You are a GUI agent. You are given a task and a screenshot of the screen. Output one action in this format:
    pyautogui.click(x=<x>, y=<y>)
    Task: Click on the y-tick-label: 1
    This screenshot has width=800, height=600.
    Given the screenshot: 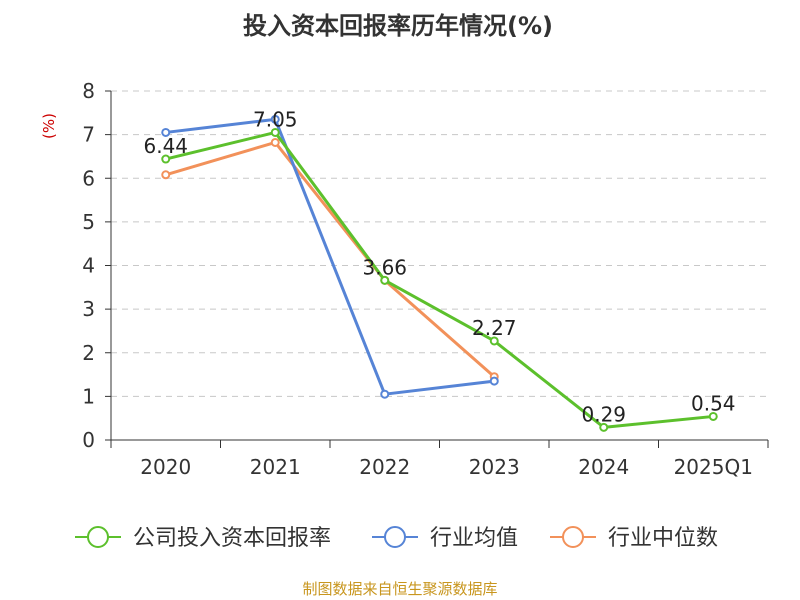 What is the action you would take?
    pyautogui.click(x=88, y=396)
    